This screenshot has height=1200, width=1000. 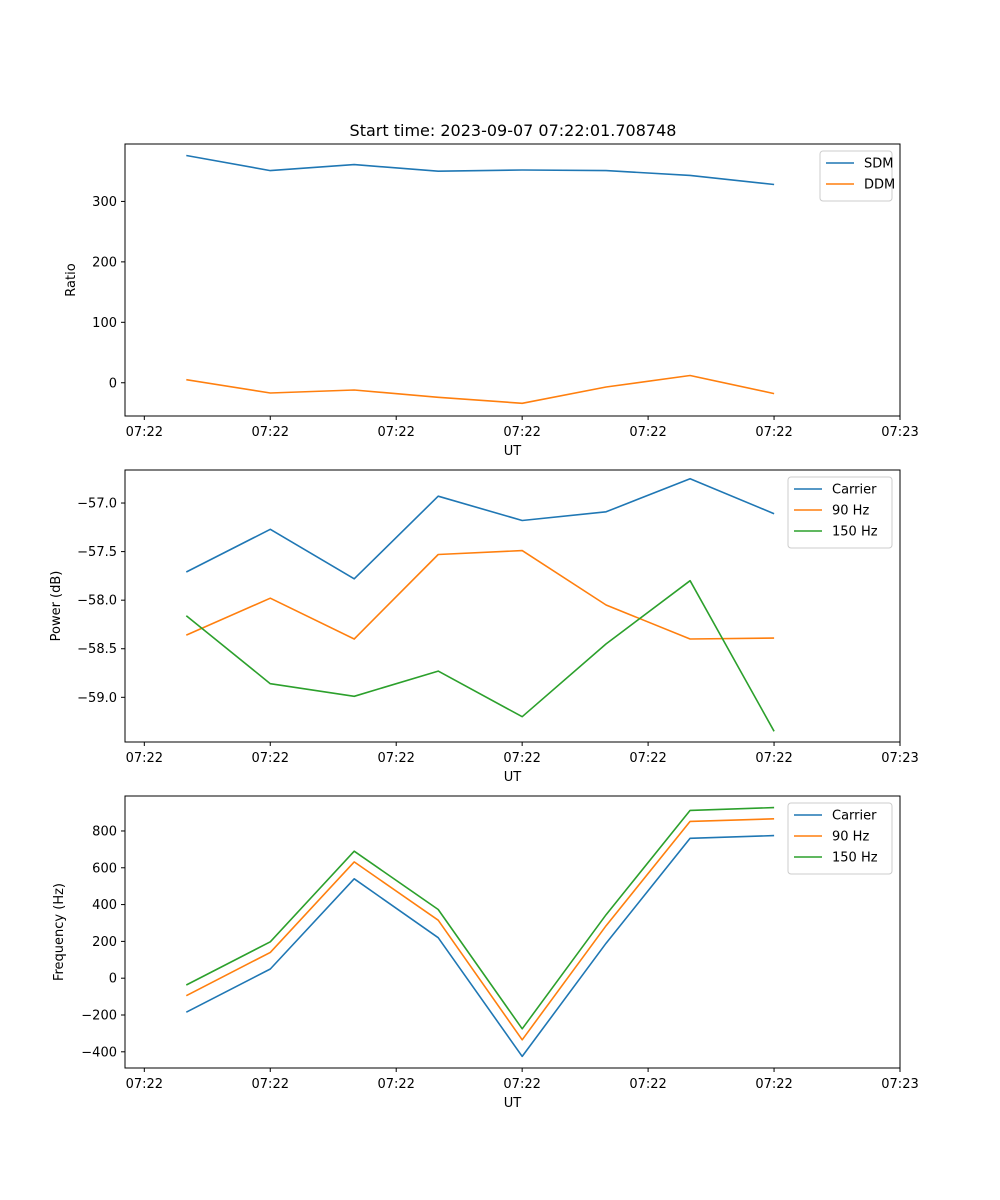 I want to click on y-tick-label: 300, so click(x=104, y=202).